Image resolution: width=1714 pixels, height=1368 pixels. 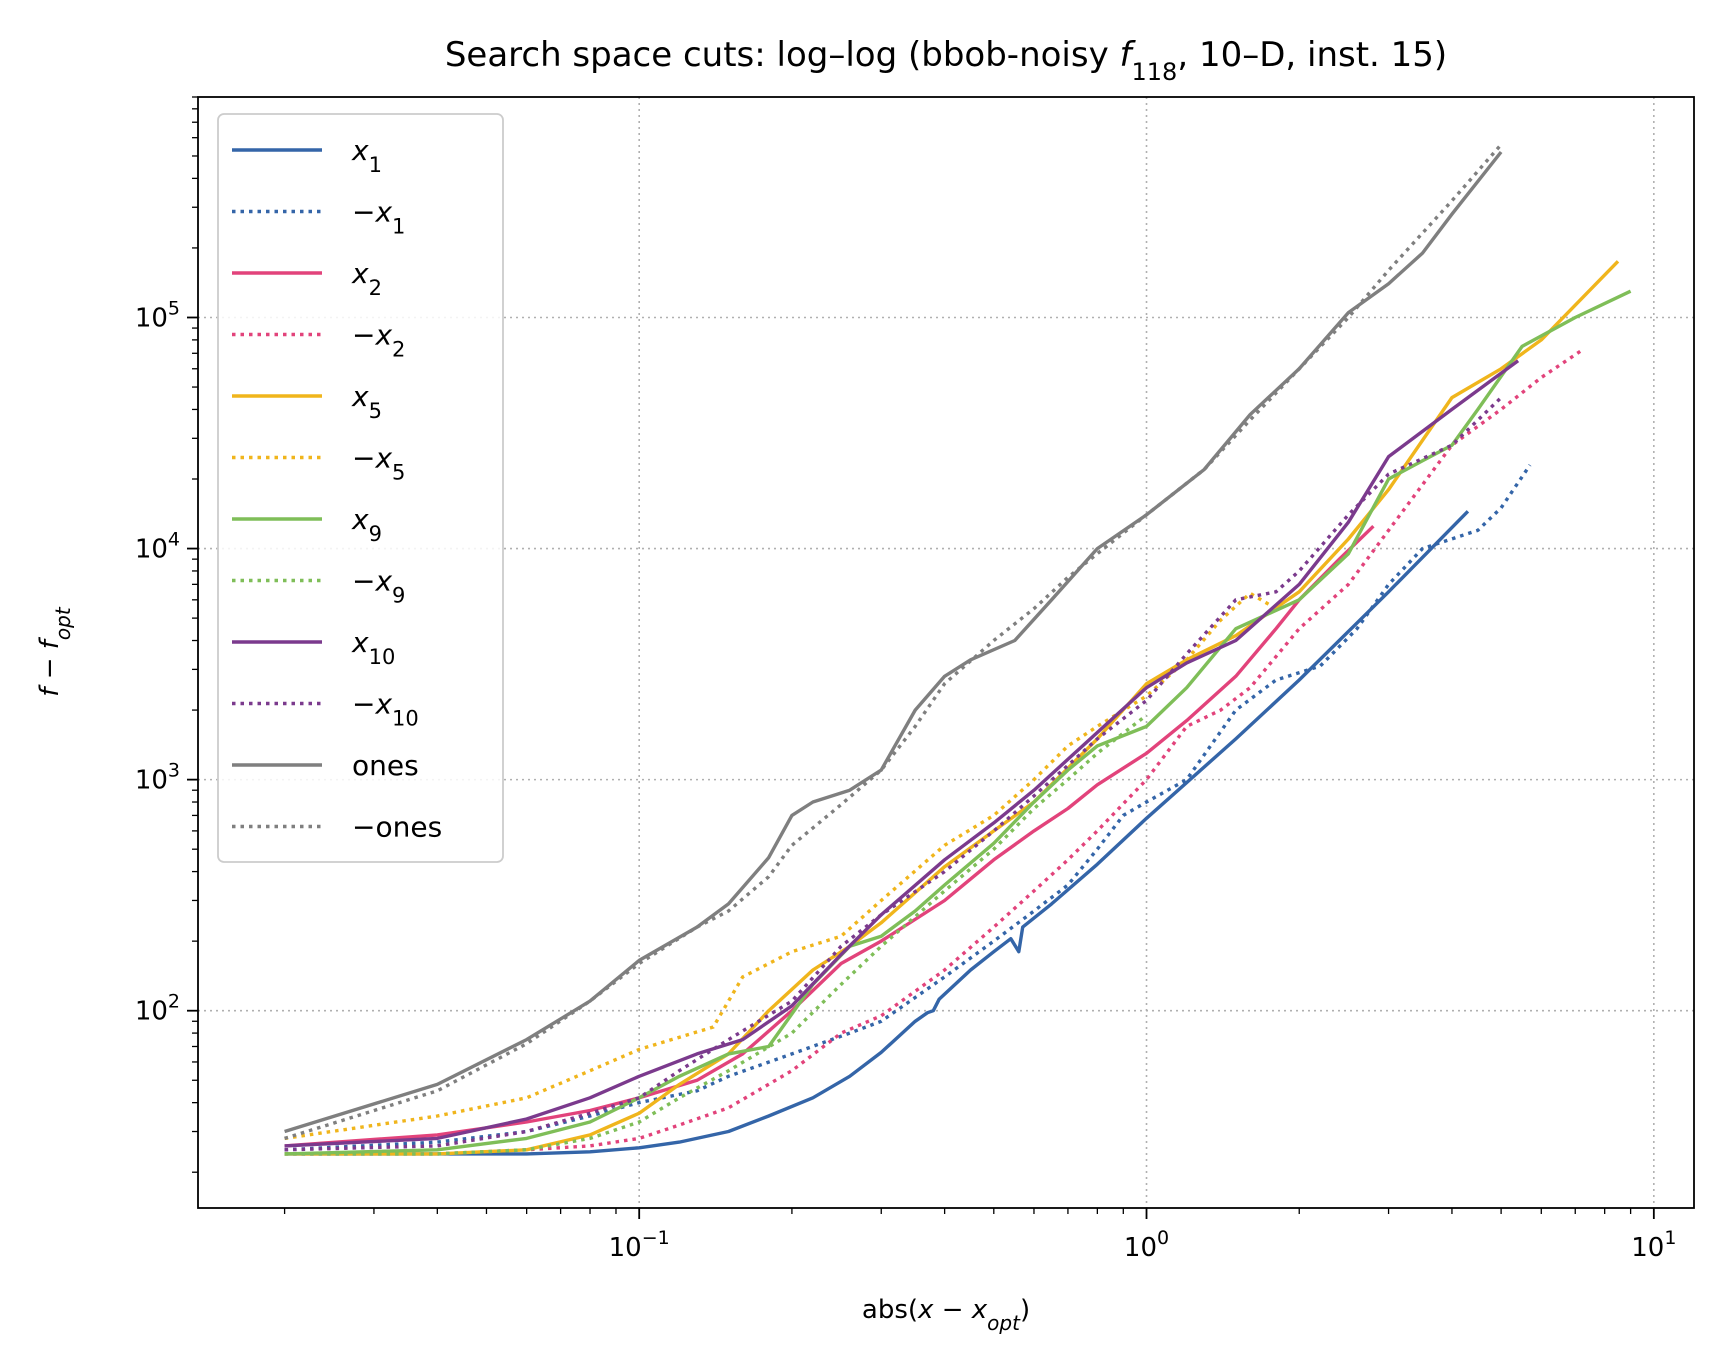 I want to click on title-pre: Search space cuts: log–log (bbob-noisy, so click(x=782, y=55).